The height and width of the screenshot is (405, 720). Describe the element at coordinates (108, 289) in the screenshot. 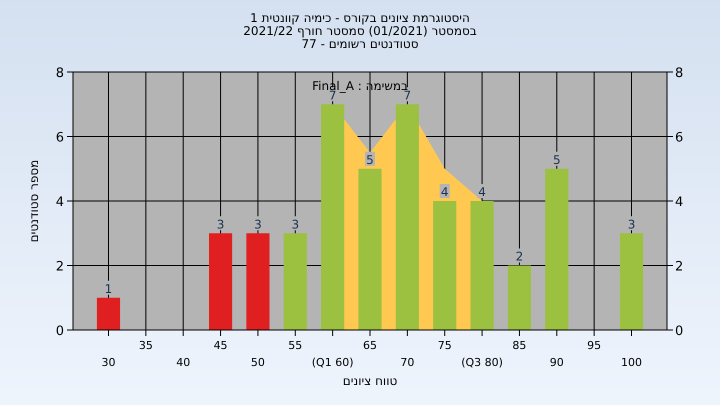

I see `data-label: 1` at that location.